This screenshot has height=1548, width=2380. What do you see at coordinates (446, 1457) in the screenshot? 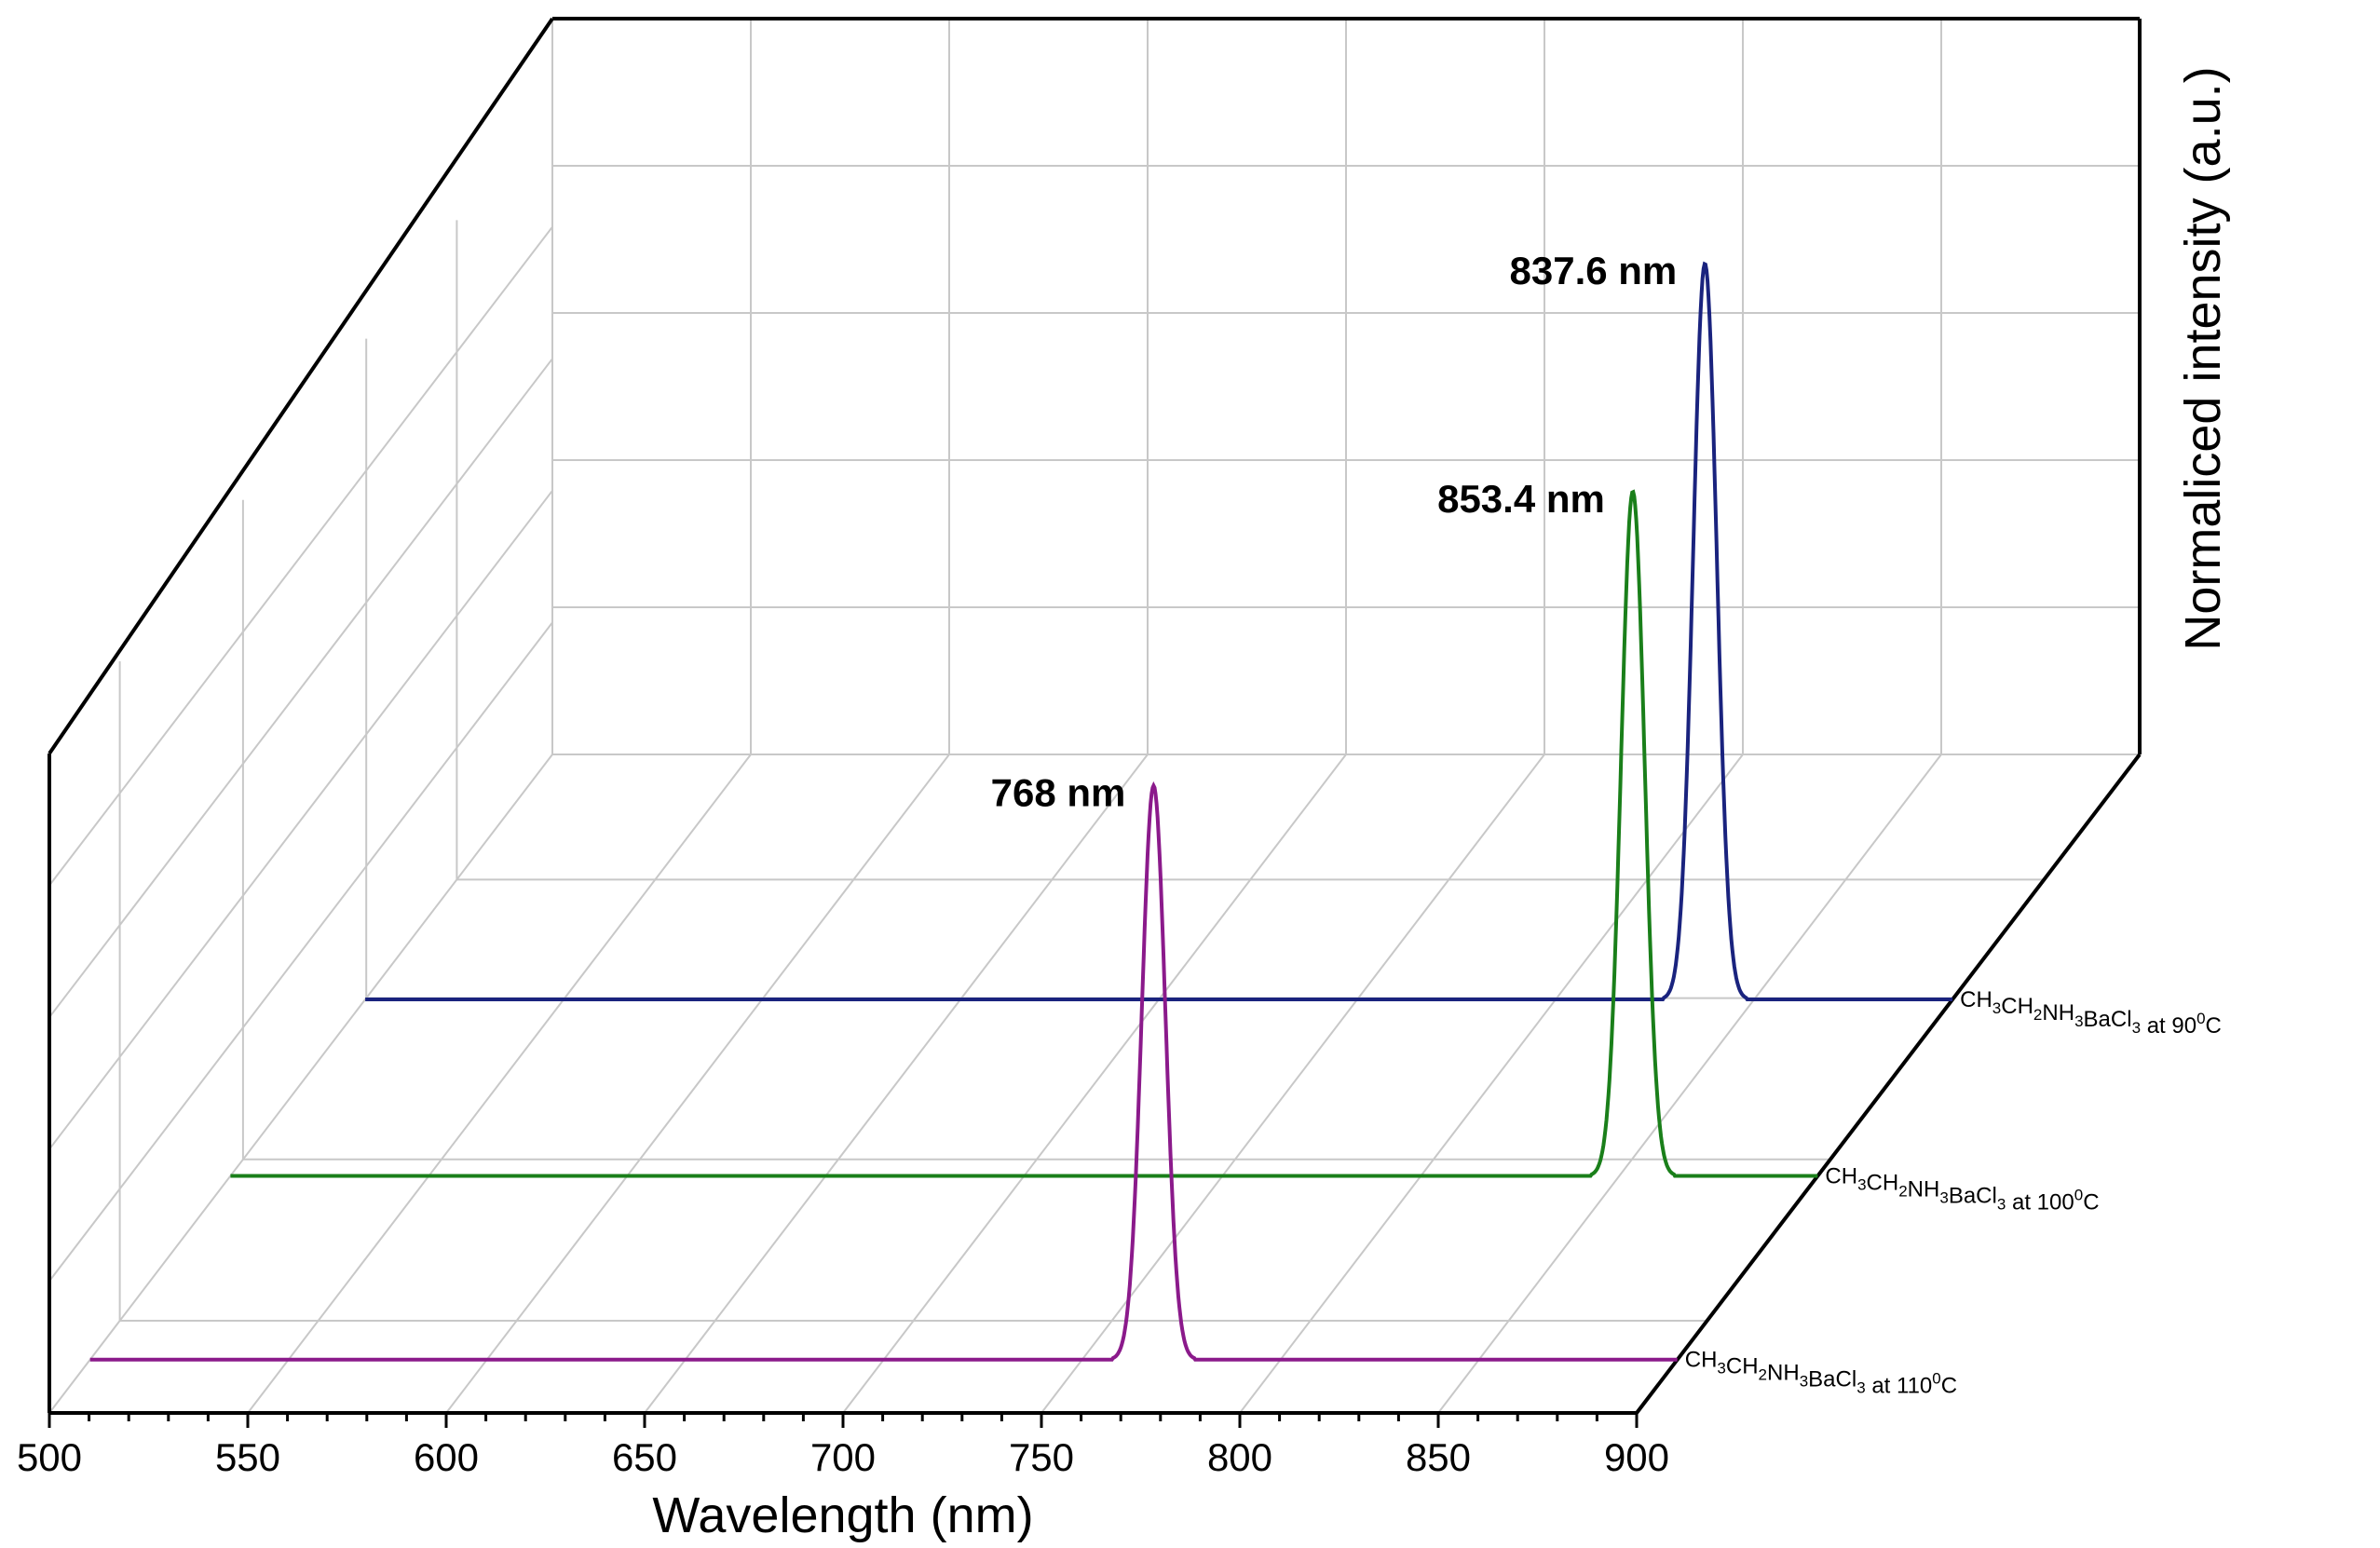
I see `x-tick-label: 600` at bounding box center [446, 1457].